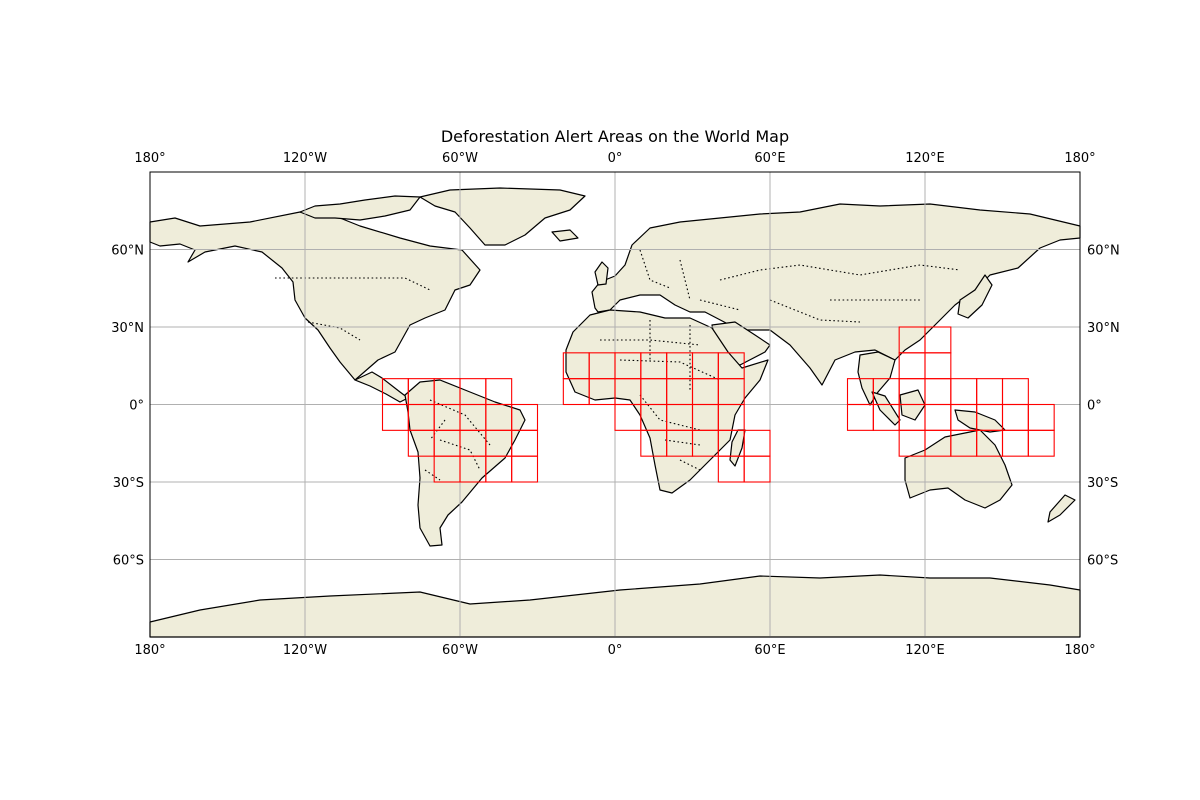 The image size is (1200, 800). Describe the element at coordinates (975, 296) in the screenshot. I see `japan-landmass` at that location.